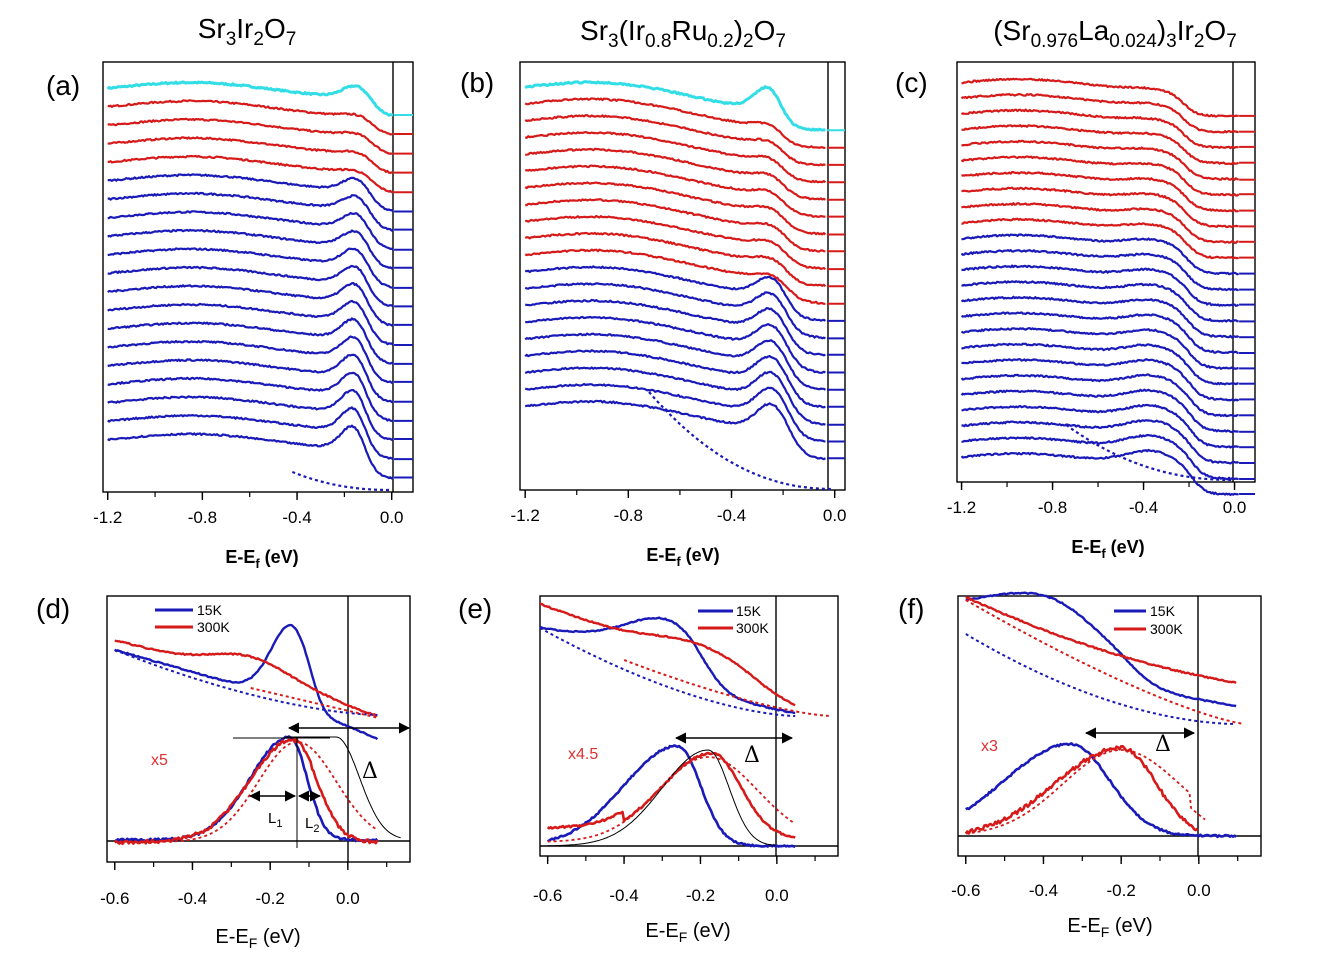 Image resolution: width=1321 pixels, height=957 pixels. What do you see at coordinates (1109, 927) in the screenshot?
I see `xlabel-f: E-EF (eV)` at bounding box center [1109, 927].